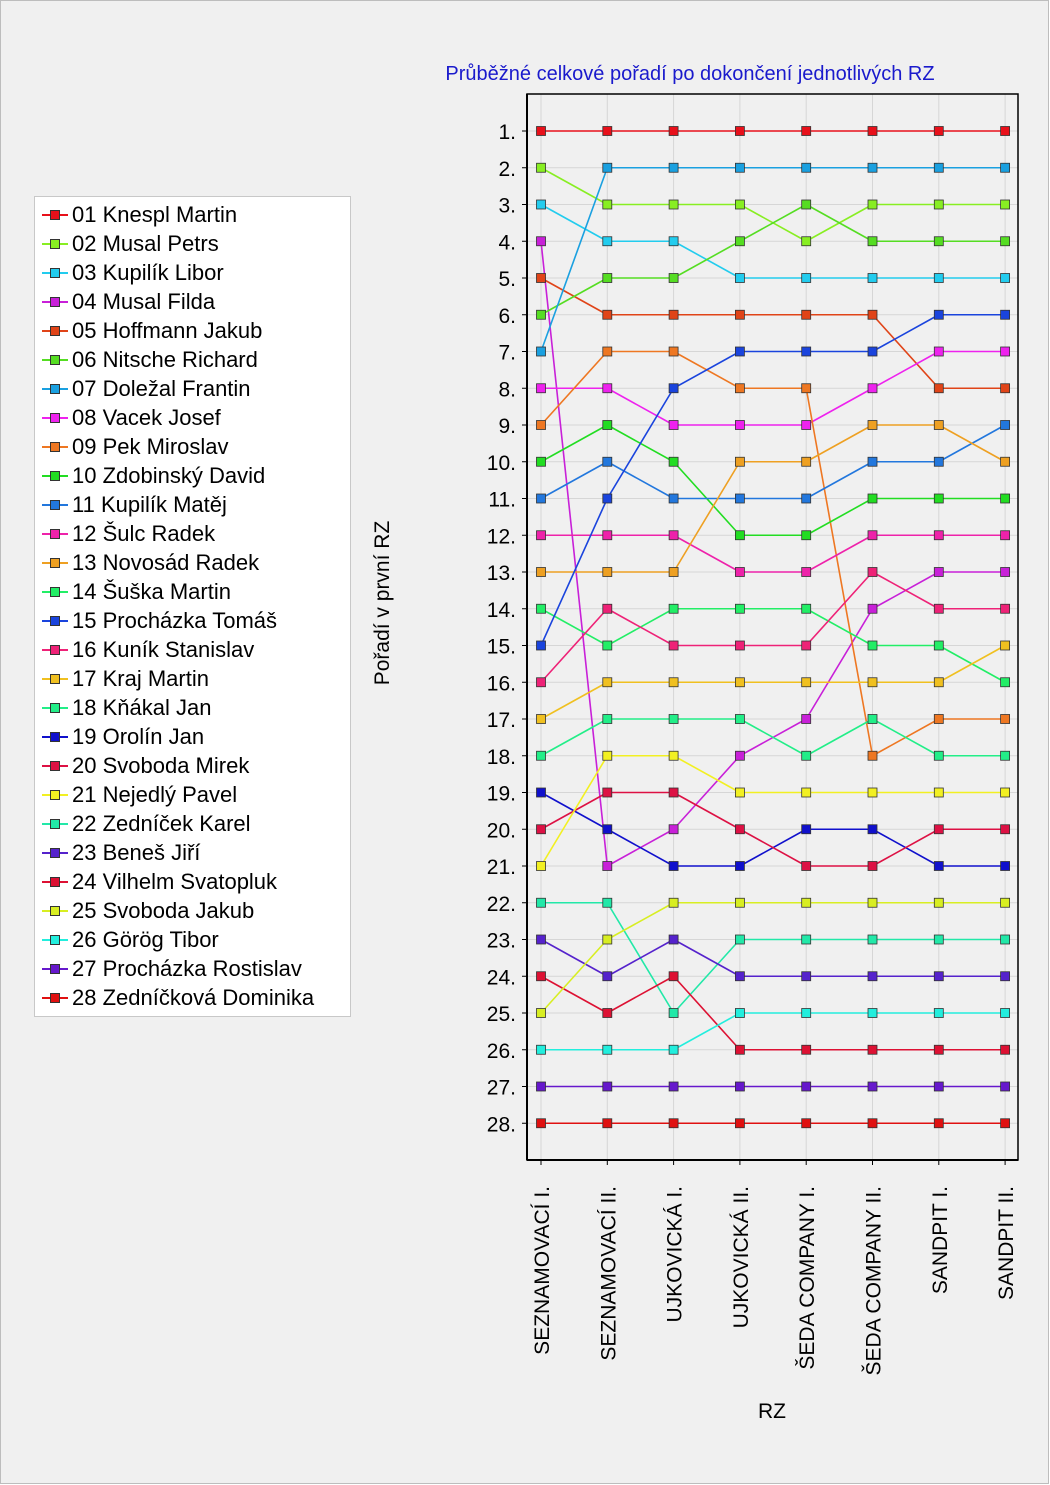 This screenshot has width=1050, height=1485. I want to click on y-tick-label: 18., so click(501, 757).